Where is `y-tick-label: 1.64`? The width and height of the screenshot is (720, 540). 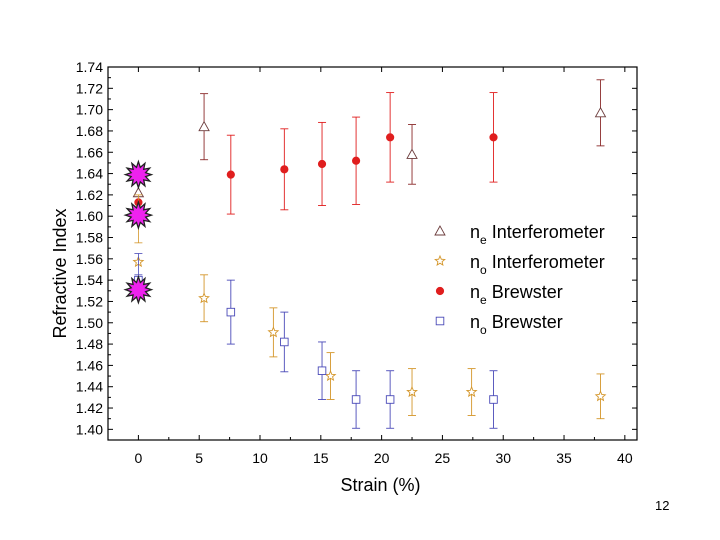
y-tick-label: 1.64 is located at coordinates (89, 174).